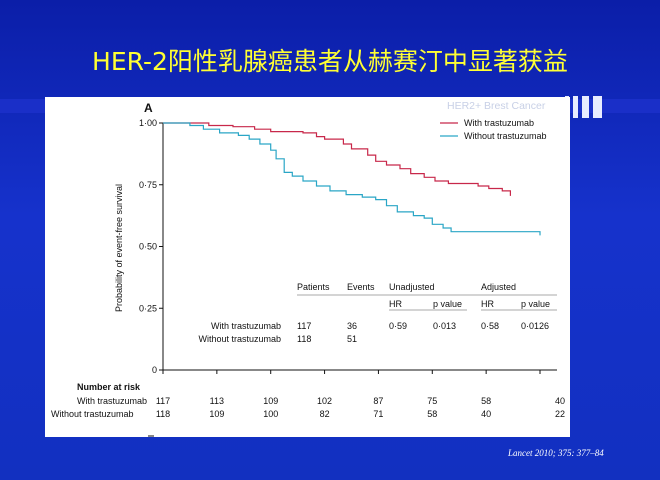 This screenshot has width=660, height=480. I want to click on y-tick-label: 1·00, so click(148, 123).